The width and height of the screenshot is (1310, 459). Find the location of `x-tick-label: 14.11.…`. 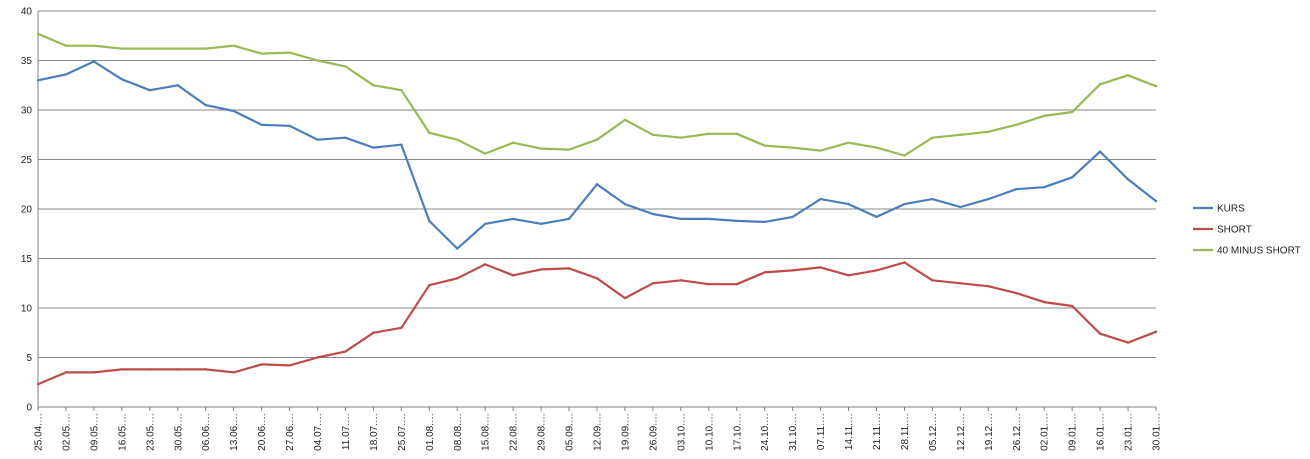

x-tick-label: 14.11.… is located at coordinates (849, 431).